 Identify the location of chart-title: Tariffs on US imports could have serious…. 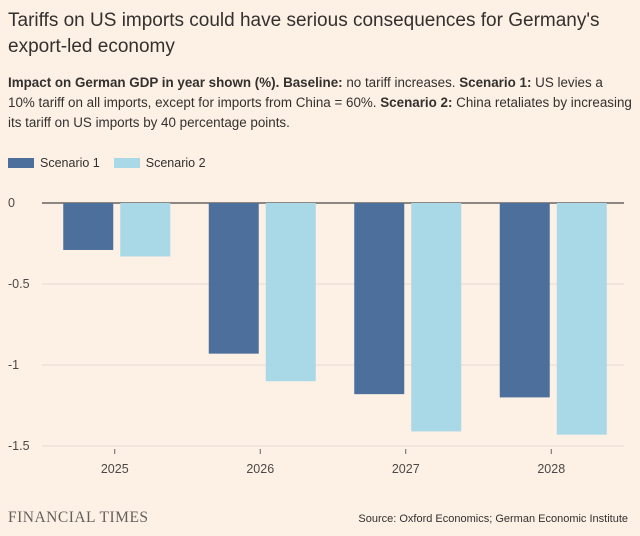
(304, 33).